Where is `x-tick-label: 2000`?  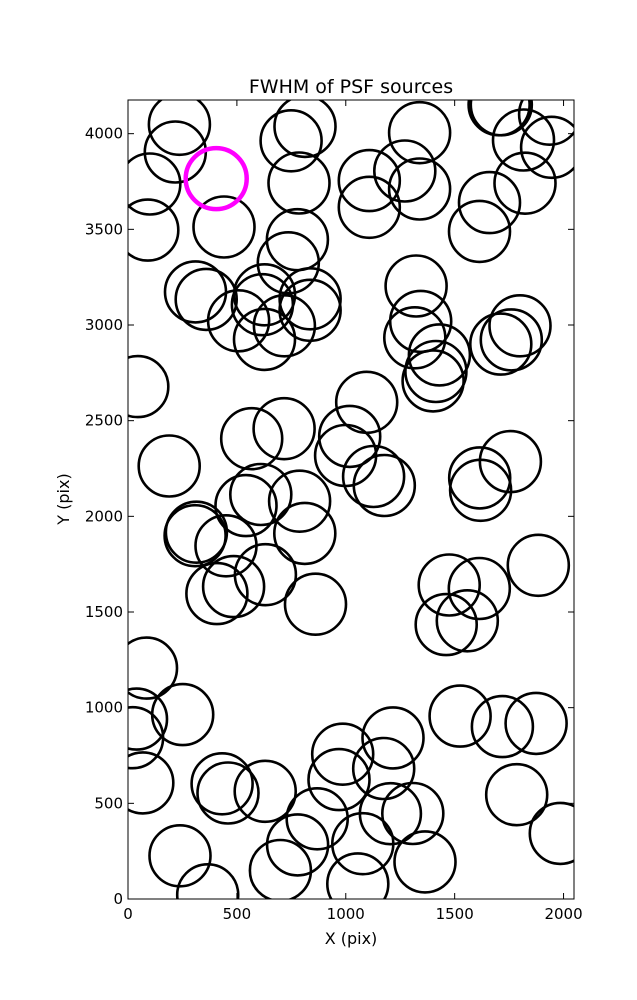
x-tick-label: 2000 is located at coordinates (563, 914).